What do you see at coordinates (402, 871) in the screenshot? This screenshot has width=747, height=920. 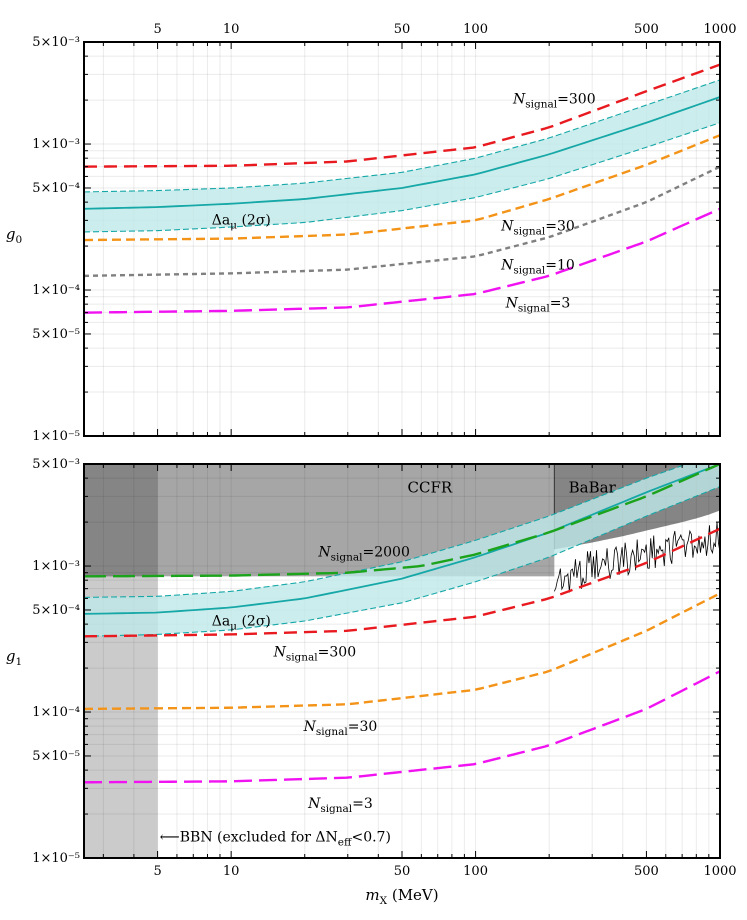 I see `x-tick-label: 50` at bounding box center [402, 871].